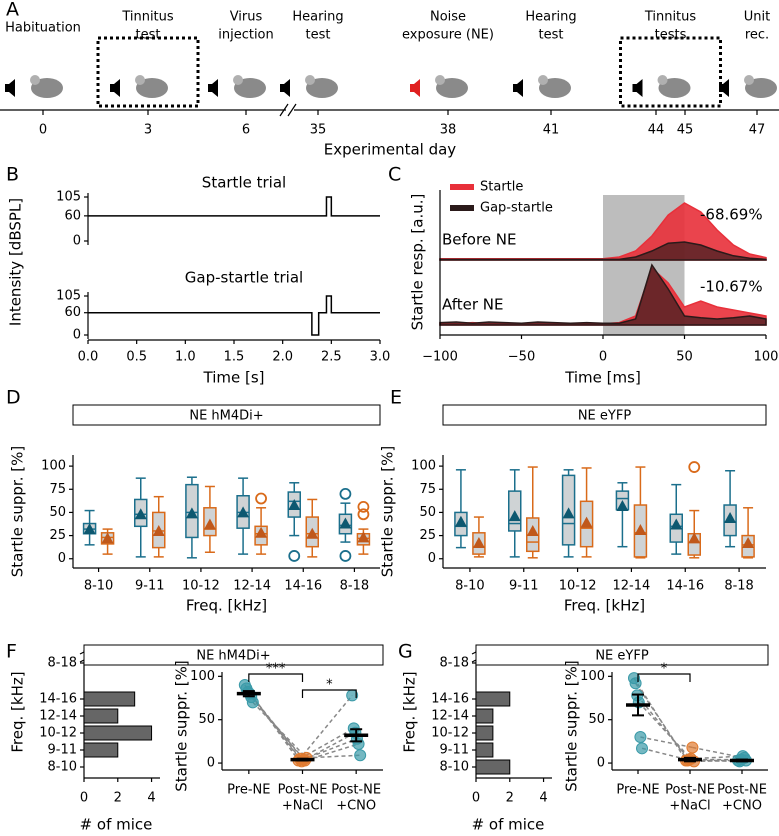  What do you see at coordinates (508, 825) in the screenshot?
I see `x-axis-label: # of mice` at bounding box center [508, 825].